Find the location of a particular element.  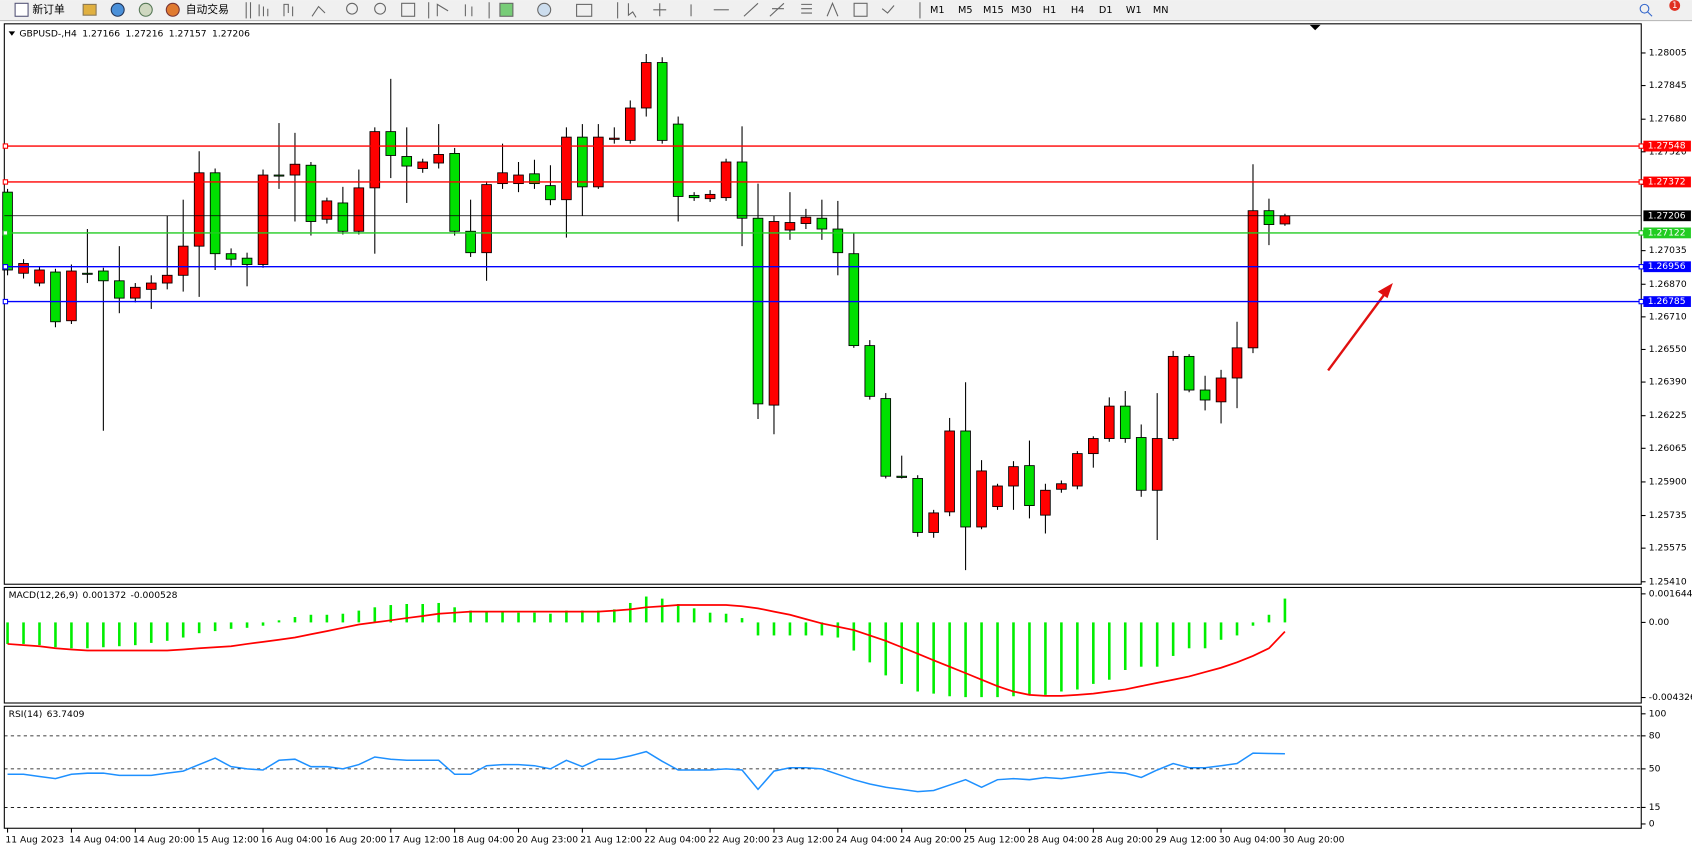

timeframe-button: H4 is located at coordinates (1077, 10).